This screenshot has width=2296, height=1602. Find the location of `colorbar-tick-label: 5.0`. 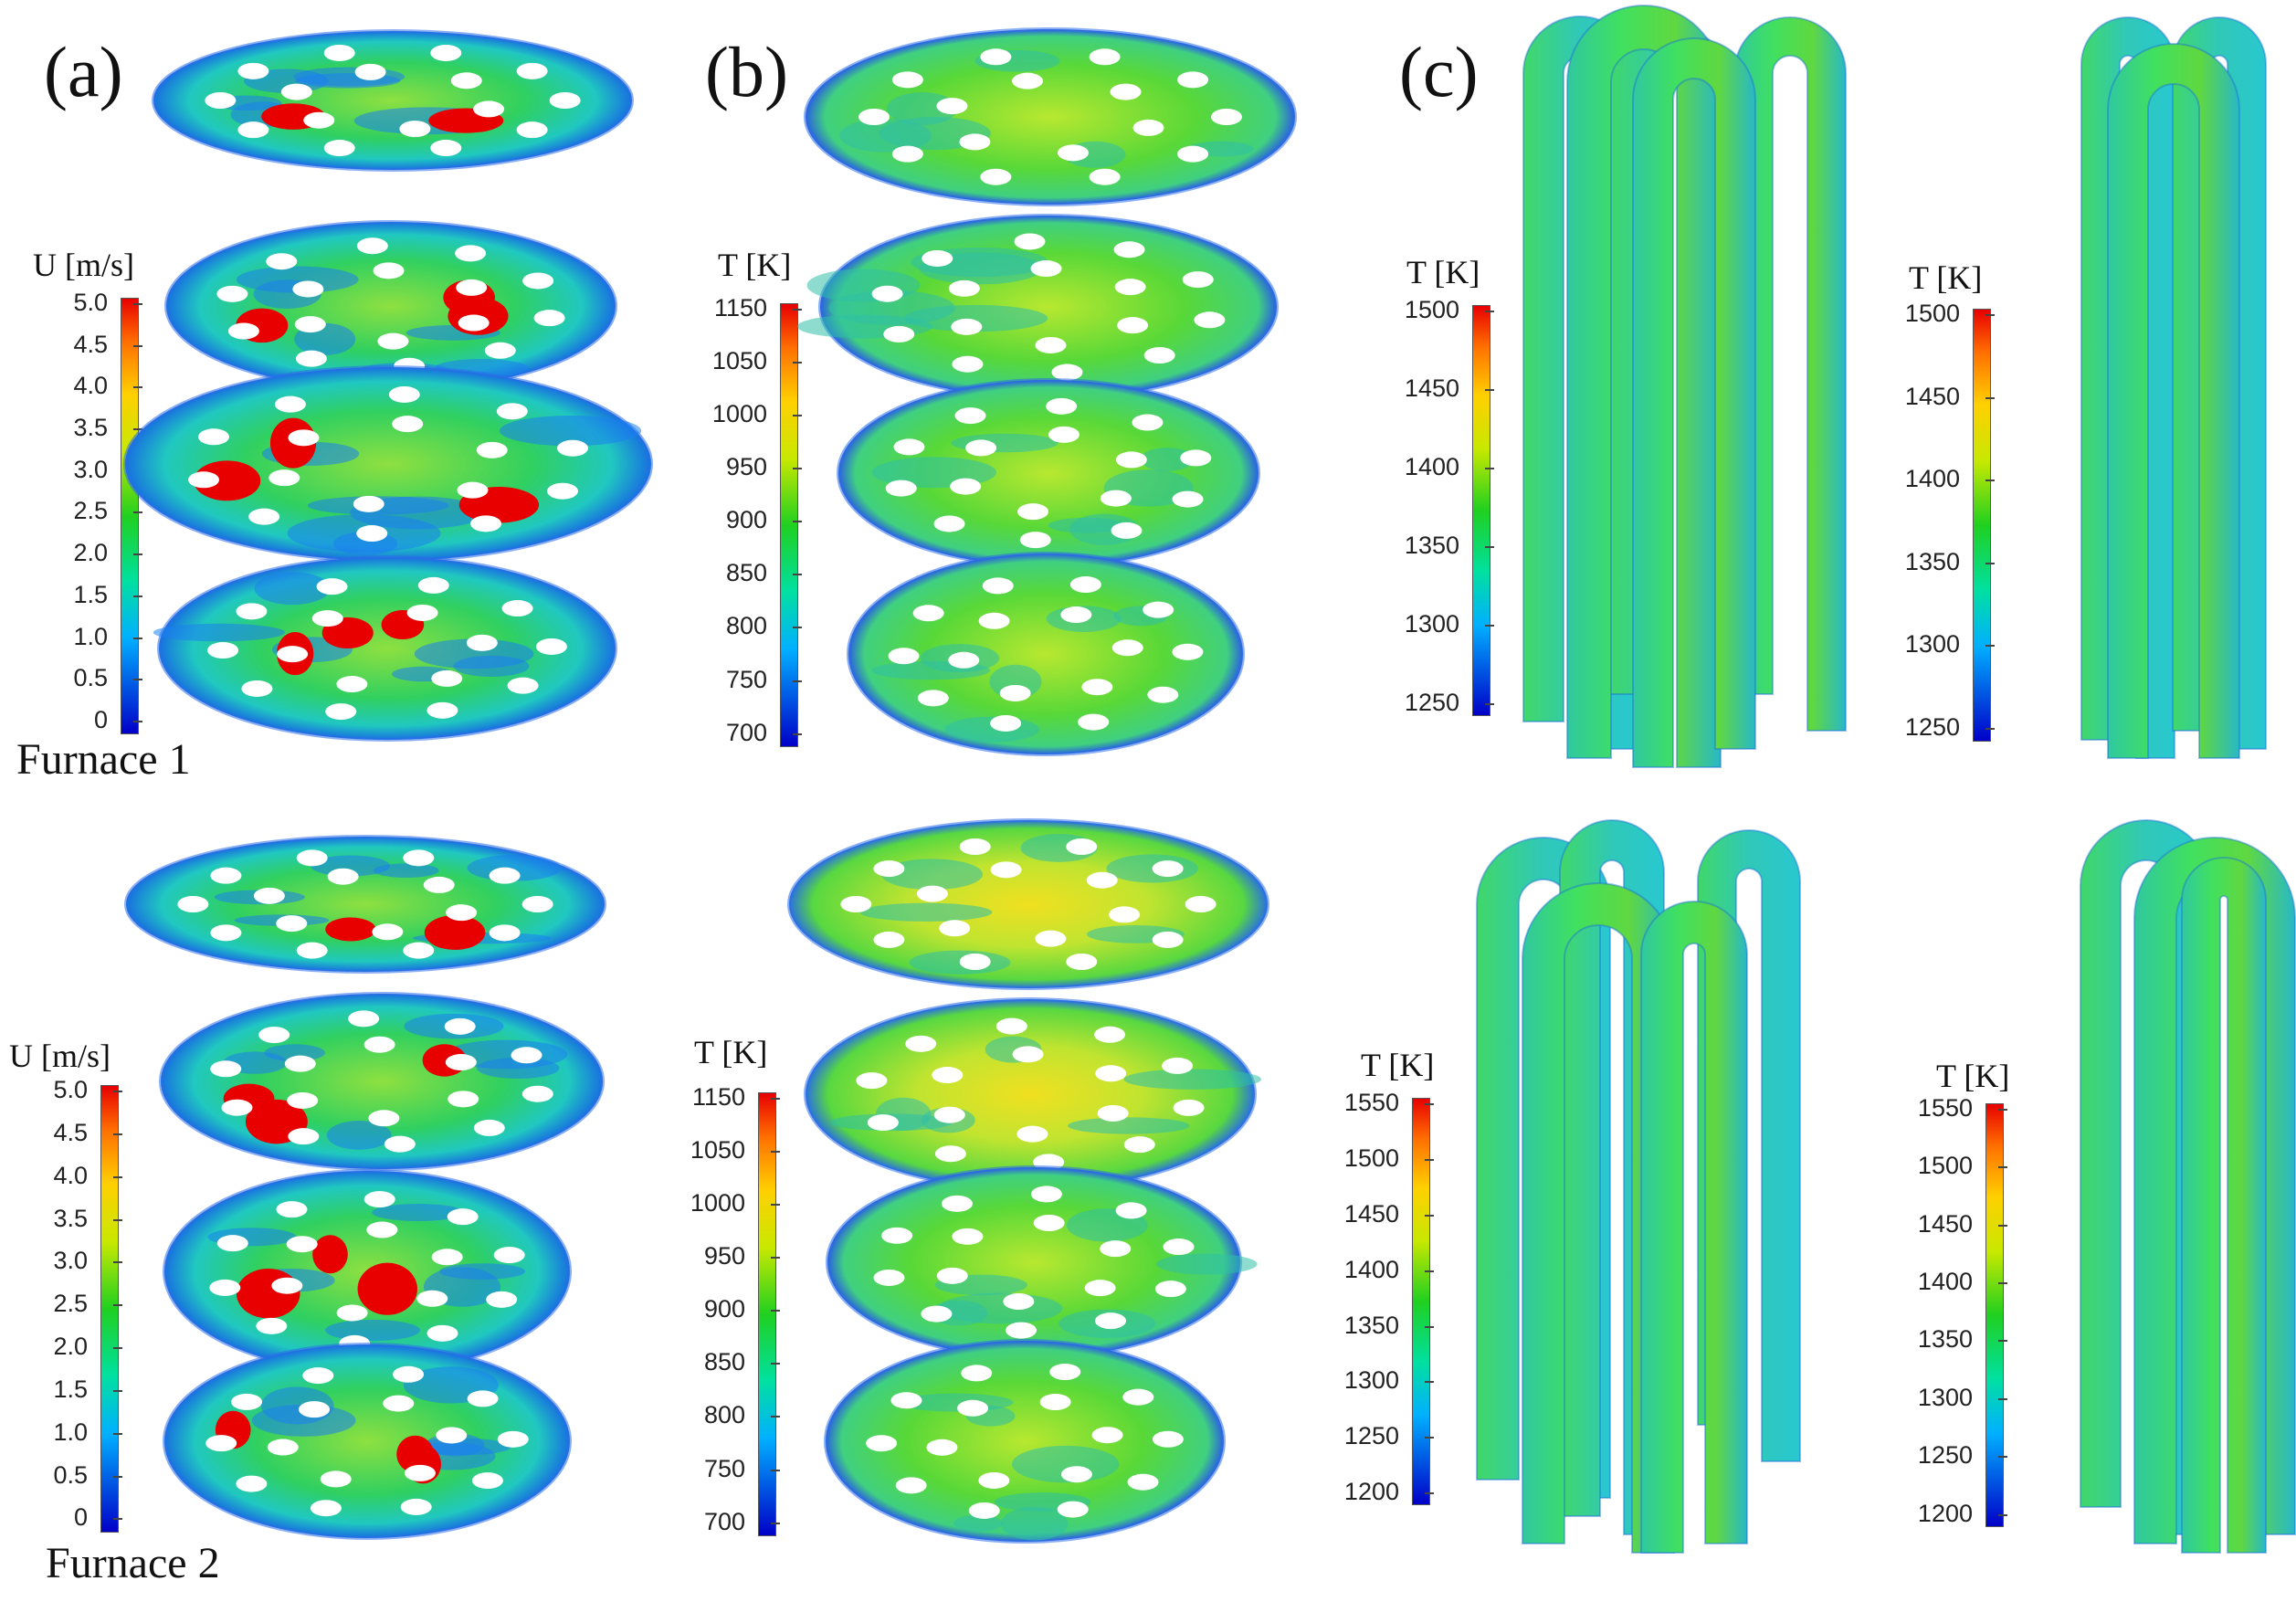

colorbar-tick-label: 5.0 is located at coordinates (70, 1089).